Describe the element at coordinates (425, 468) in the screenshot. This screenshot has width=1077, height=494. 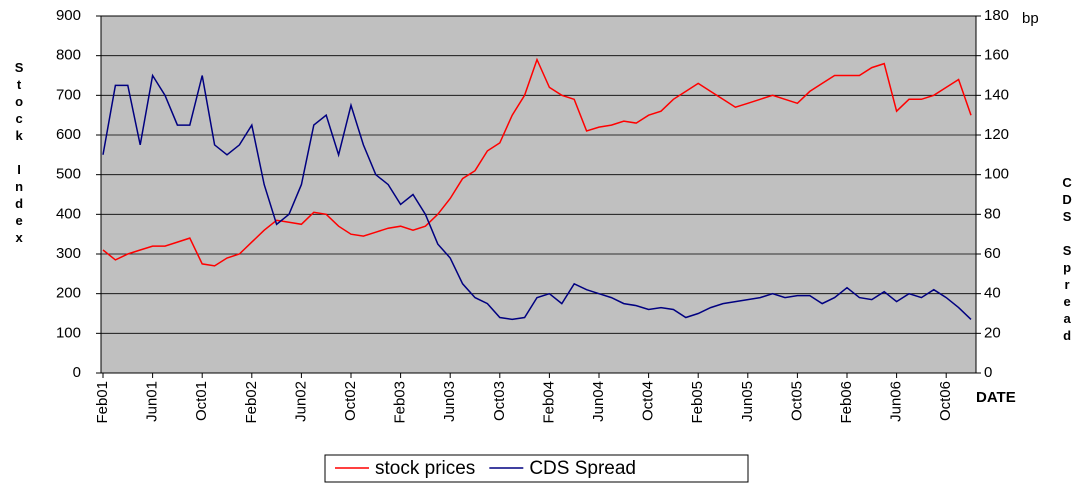
I see `legend-label: stock prices` at that location.